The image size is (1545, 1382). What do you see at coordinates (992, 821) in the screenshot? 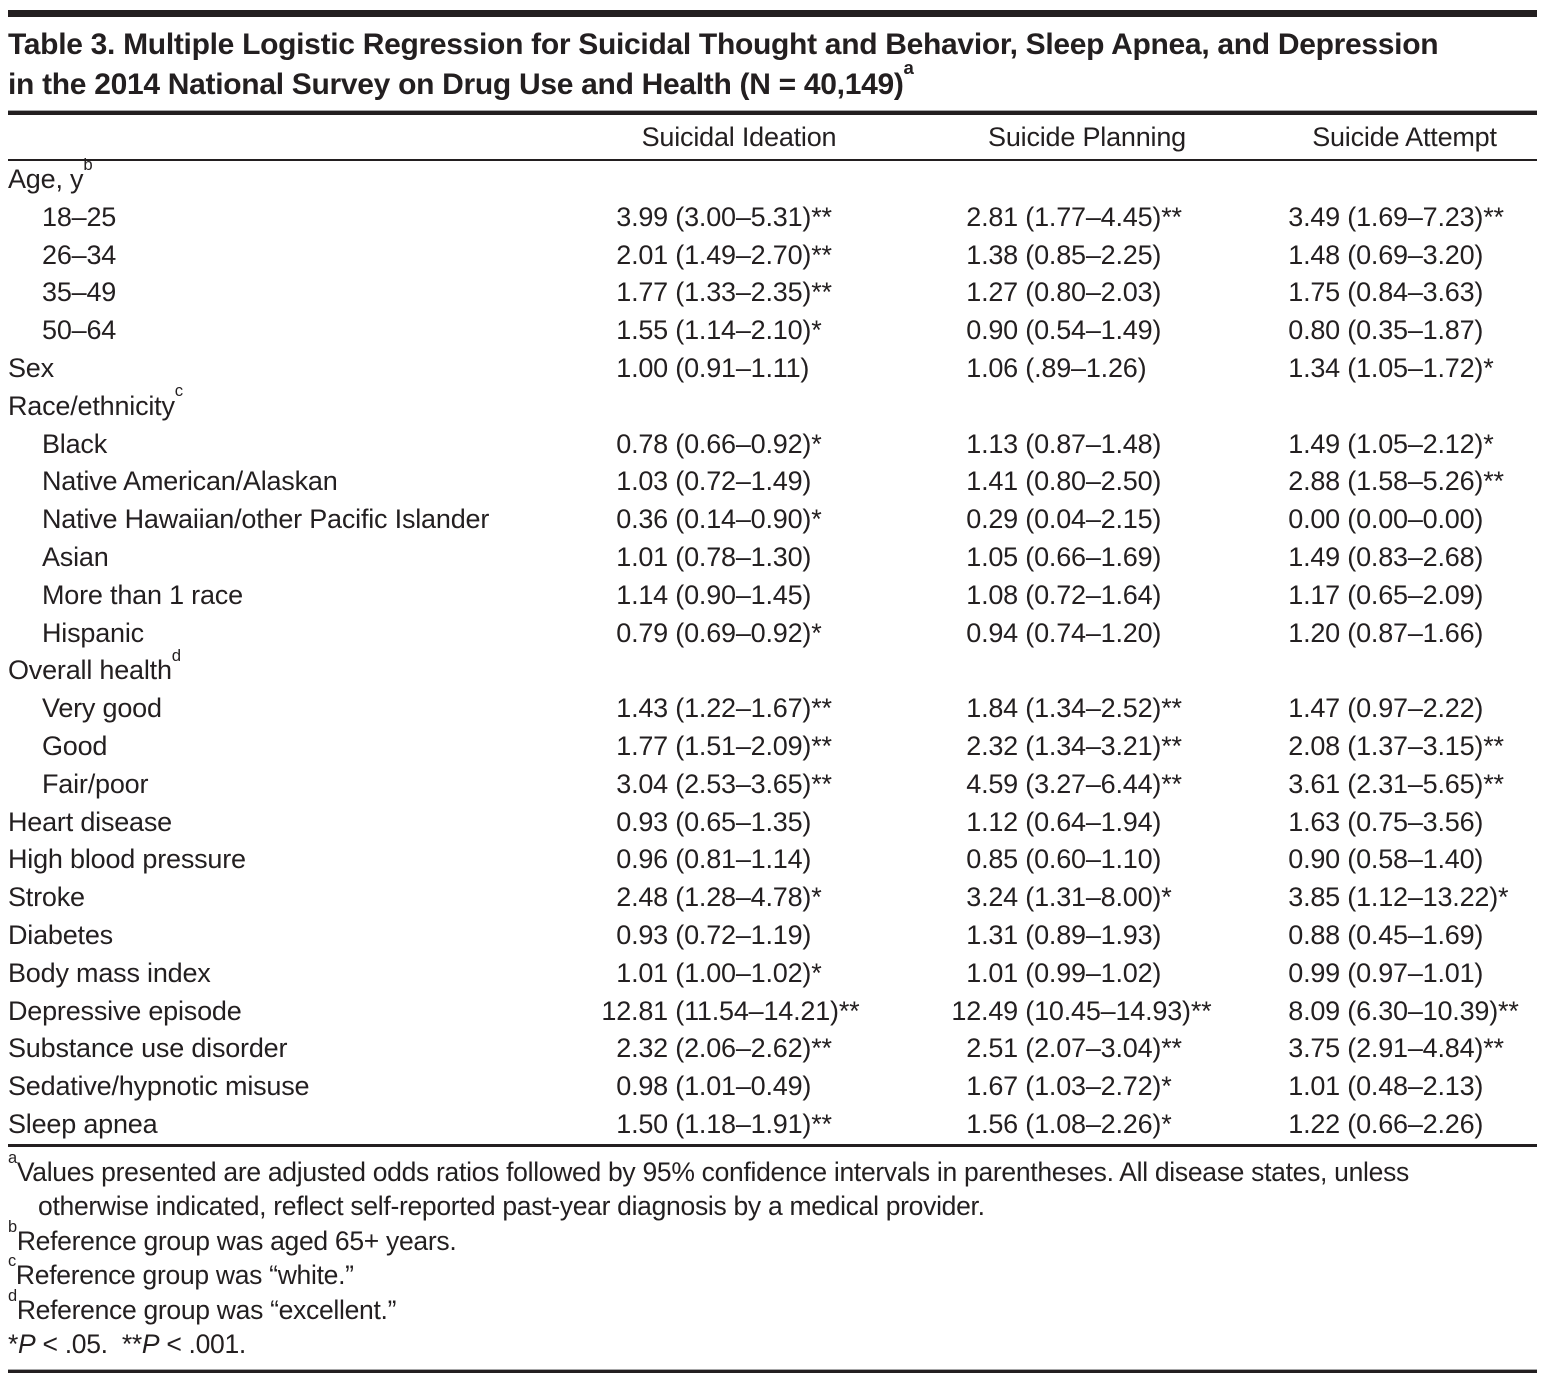
I see `odds-ratio-value: 1.12` at bounding box center [992, 821].